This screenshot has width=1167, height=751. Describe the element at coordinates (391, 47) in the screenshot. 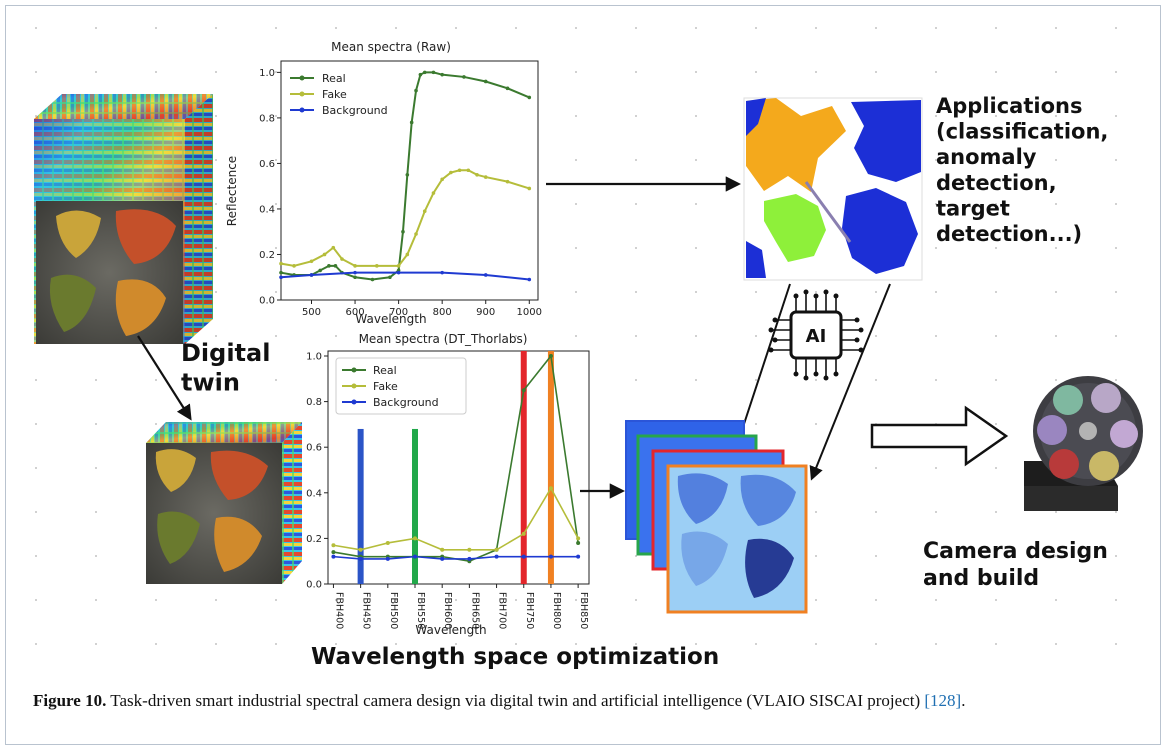

I see `chart-raw-title: Mean spectra (Raw)` at that location.